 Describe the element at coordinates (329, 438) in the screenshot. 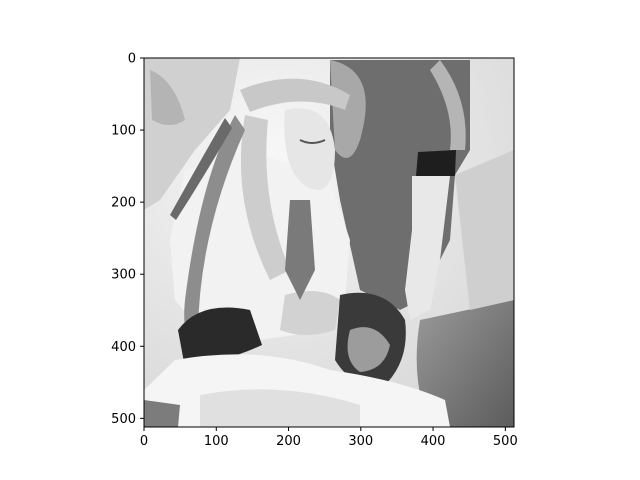

I see `x-axis: 0 100 200 300 400 500` at that location.